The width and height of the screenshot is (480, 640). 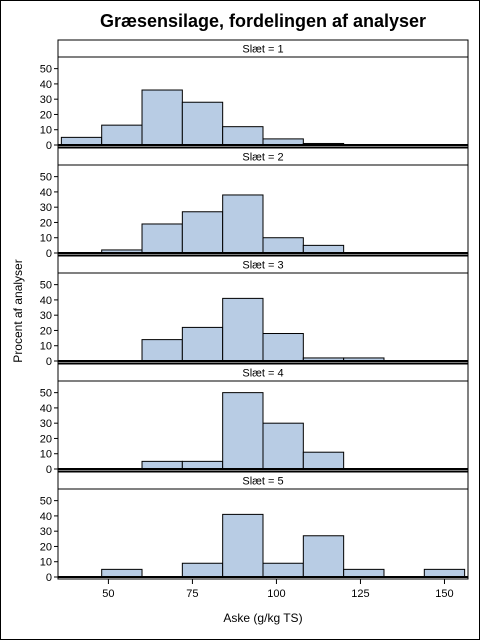 I want to click on x-axis: 50 75 100 125 150, so click(x=278, y=589).